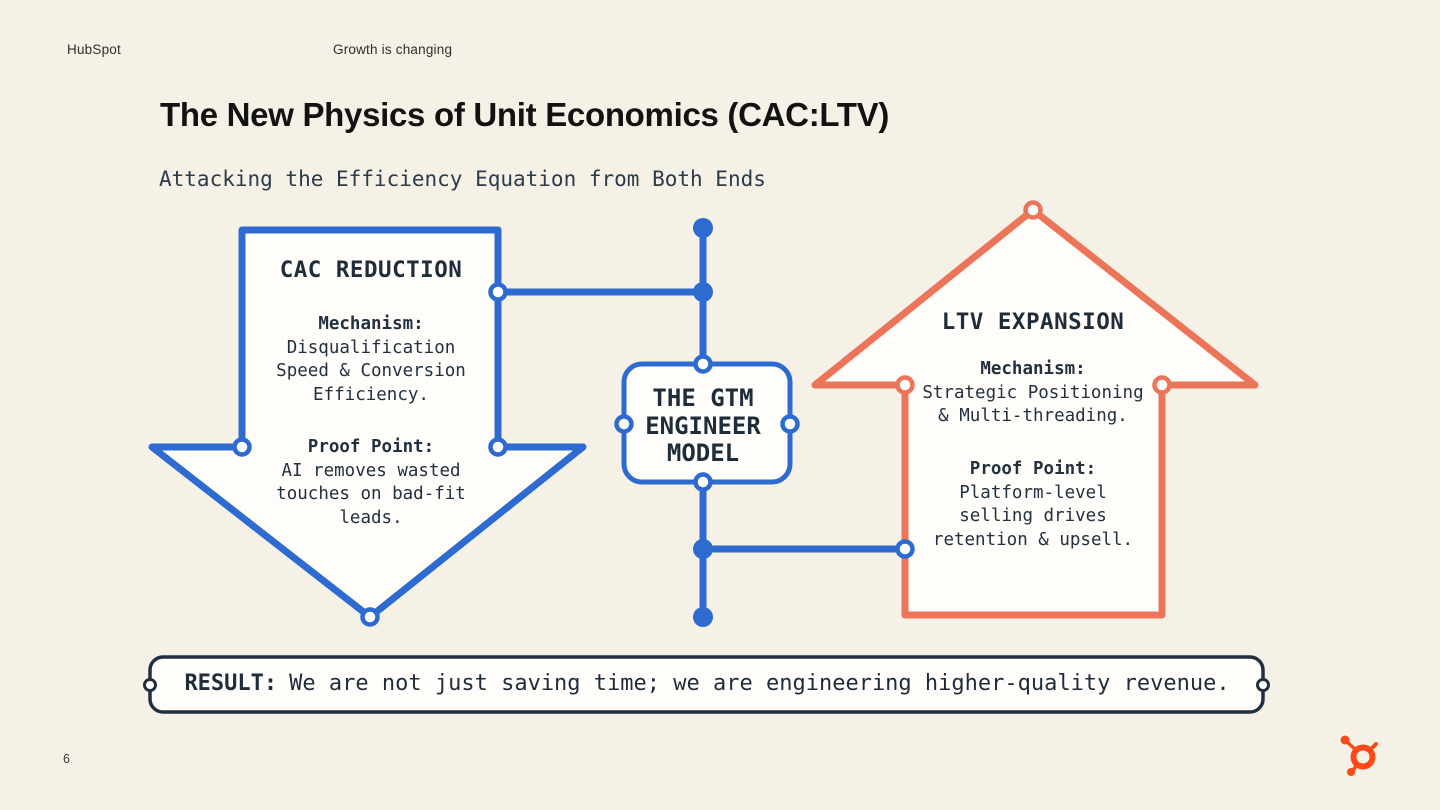 The image size is (1440, 810). Describe the element at coordinates (1033, 297) in the screenshot. I see `connector-node-circles-orange` at that location.